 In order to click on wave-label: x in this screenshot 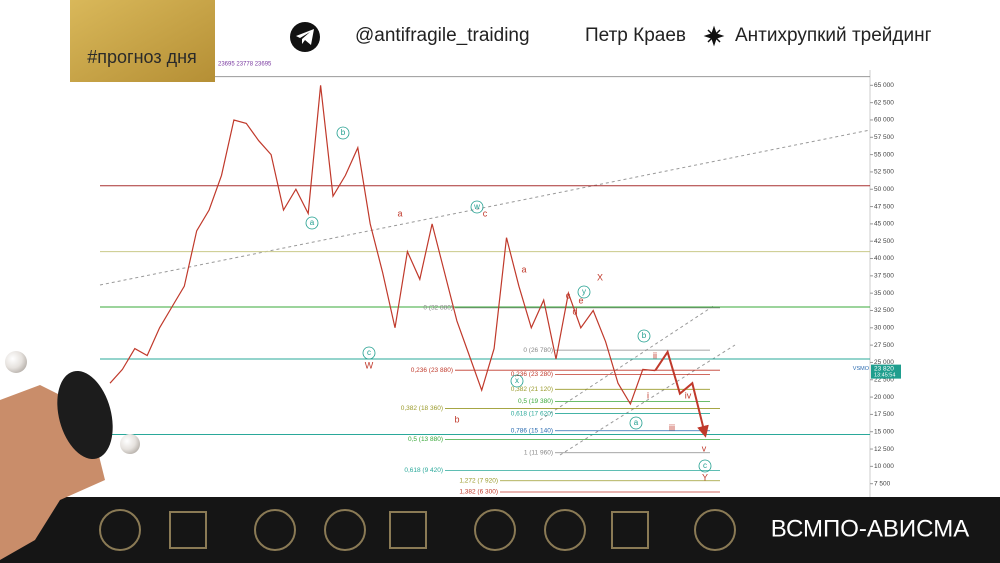, I will do `click(517, 380)`.